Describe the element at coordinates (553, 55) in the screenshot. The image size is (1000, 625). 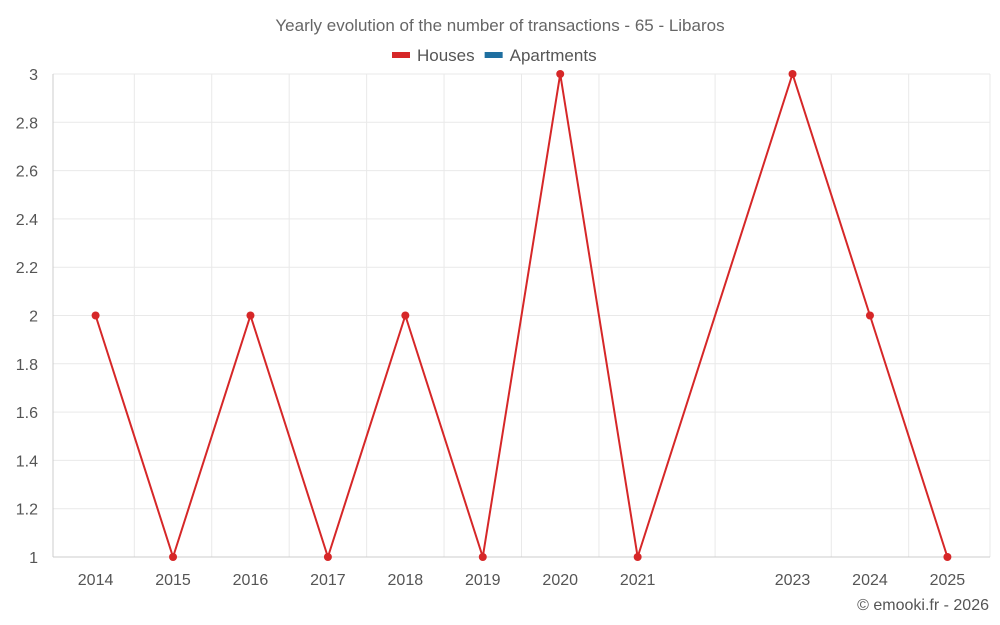
I see `legend-label: Apartments` at that location.